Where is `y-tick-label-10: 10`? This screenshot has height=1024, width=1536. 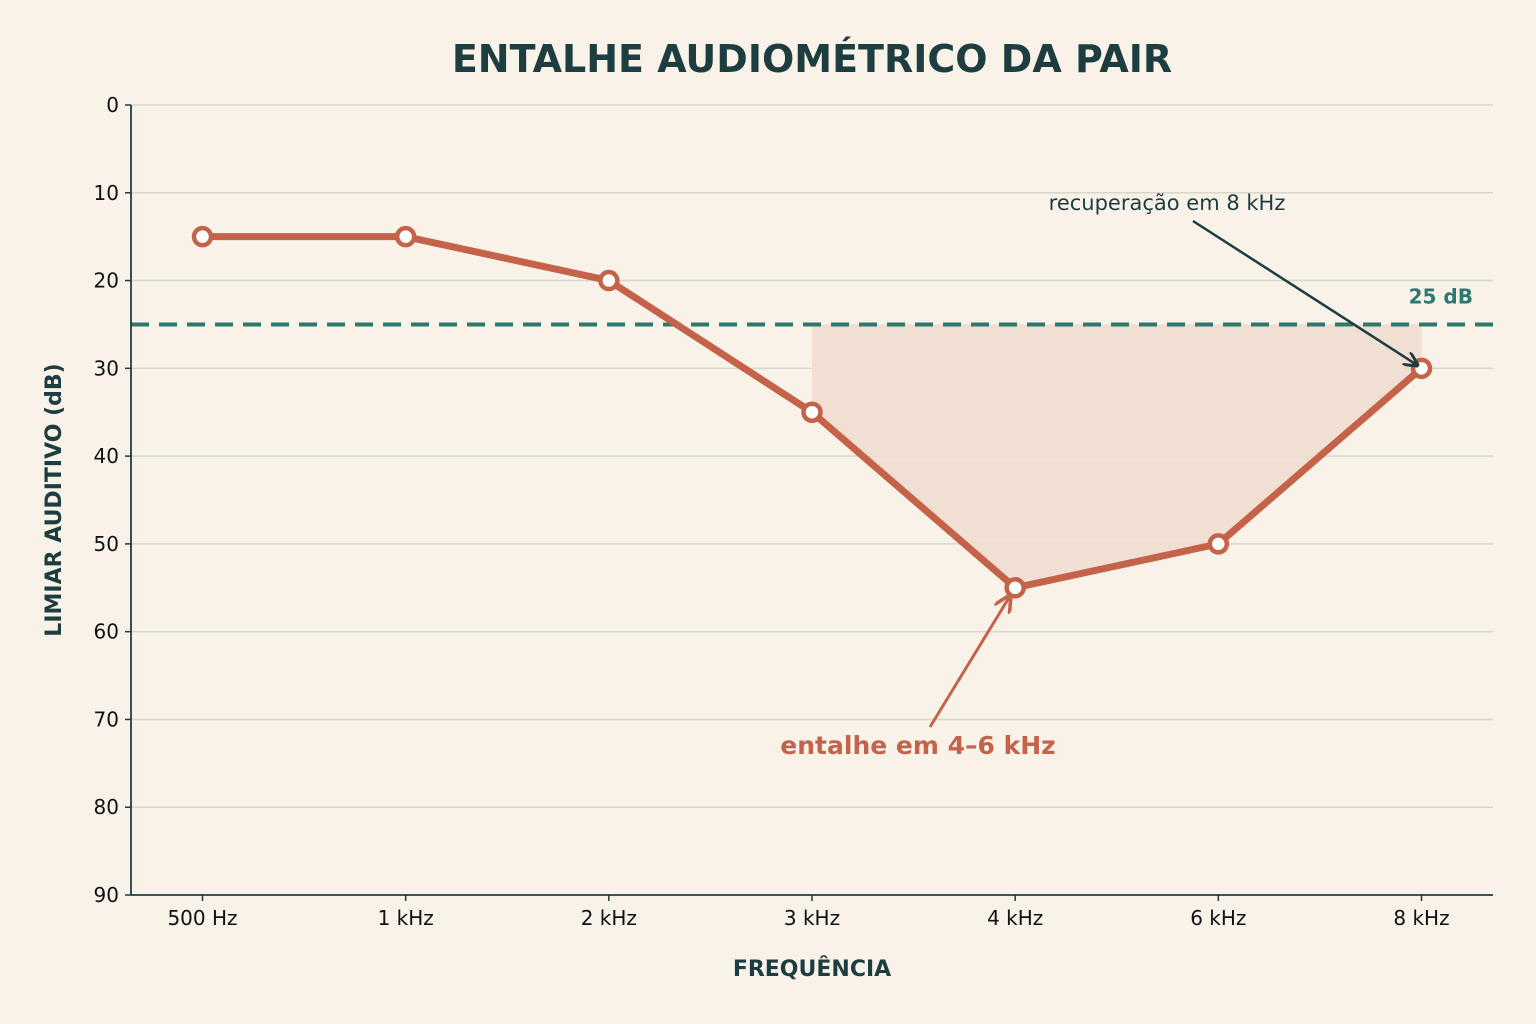
y-tick-label-10: 10 is located at coordinates (106, 193).